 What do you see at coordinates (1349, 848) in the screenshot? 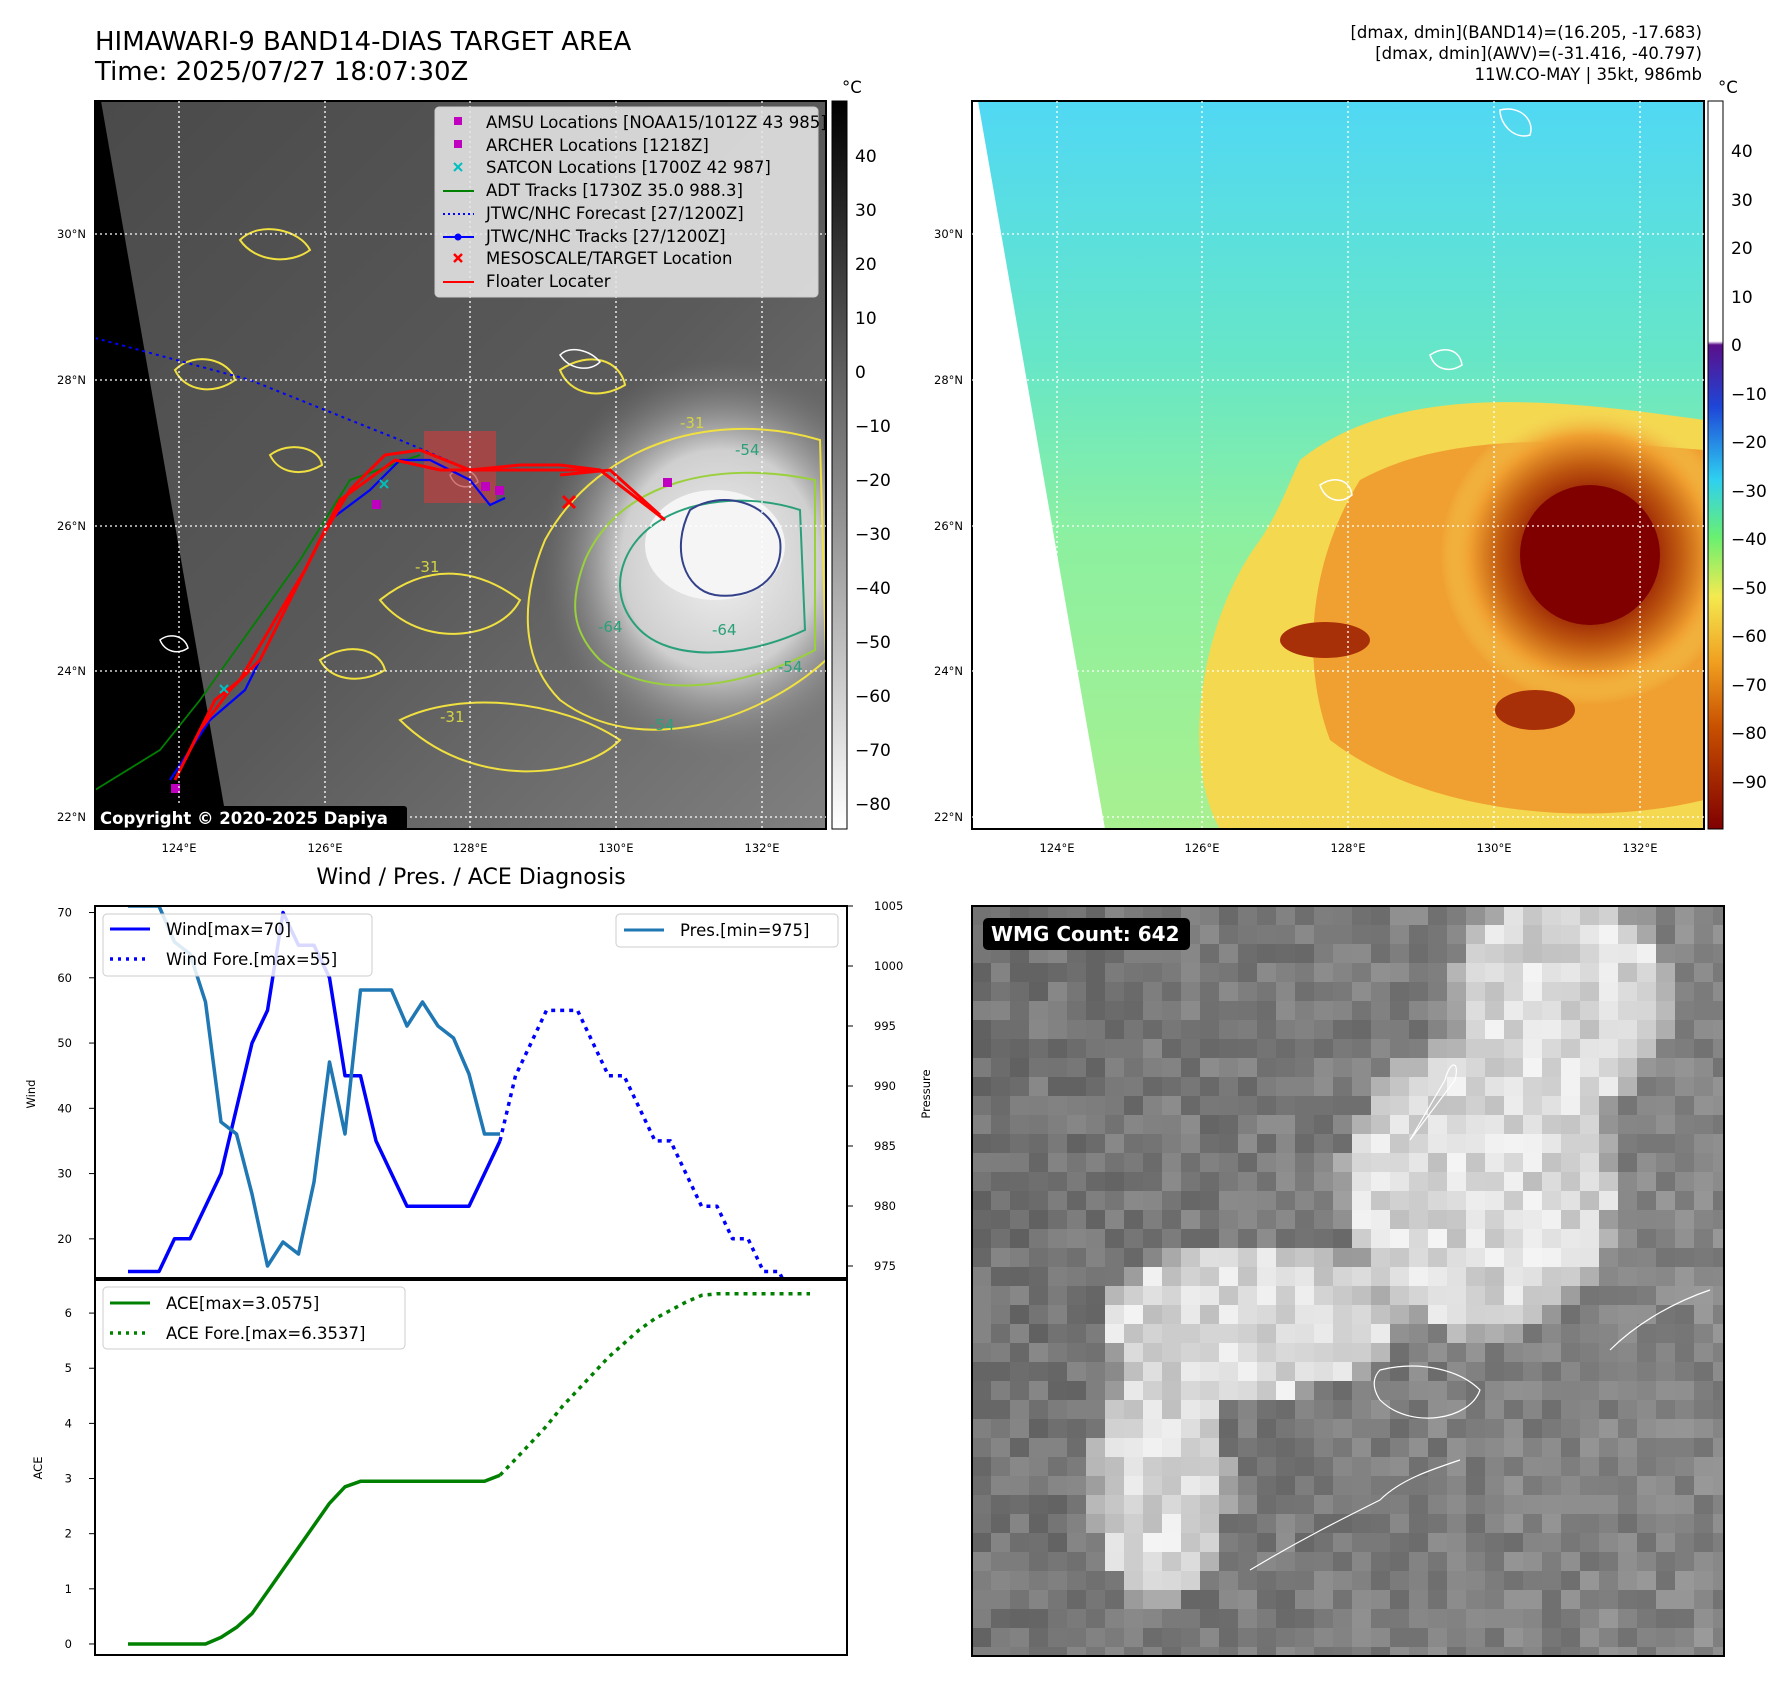
I see `color-ir-lon-tick-labels: 124°E 126°E 128°E 130°E 132°E` at bounding box center [1349, 848].